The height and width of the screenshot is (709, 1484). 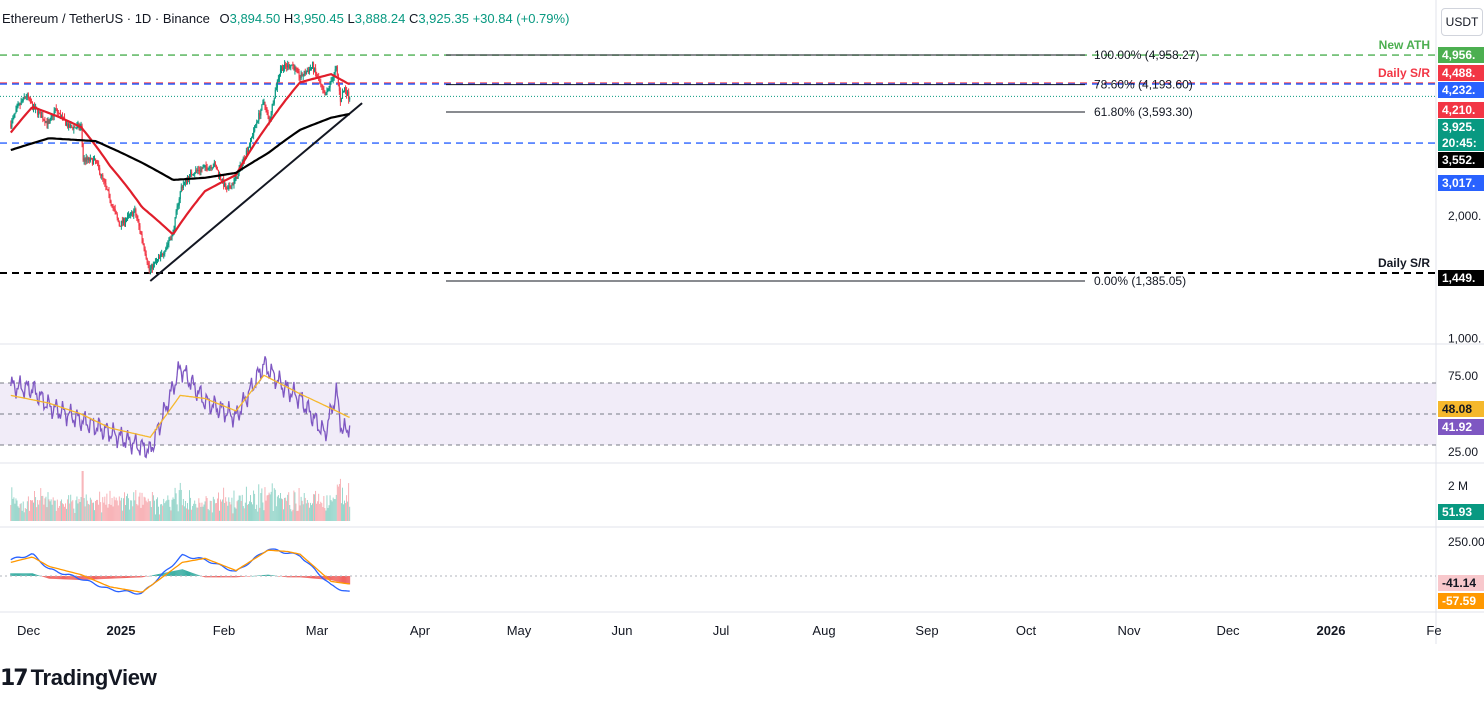 I want to click on symbol-title: Ethereum / TetherUS · 1D · Binance, so click(x=106, y=18).